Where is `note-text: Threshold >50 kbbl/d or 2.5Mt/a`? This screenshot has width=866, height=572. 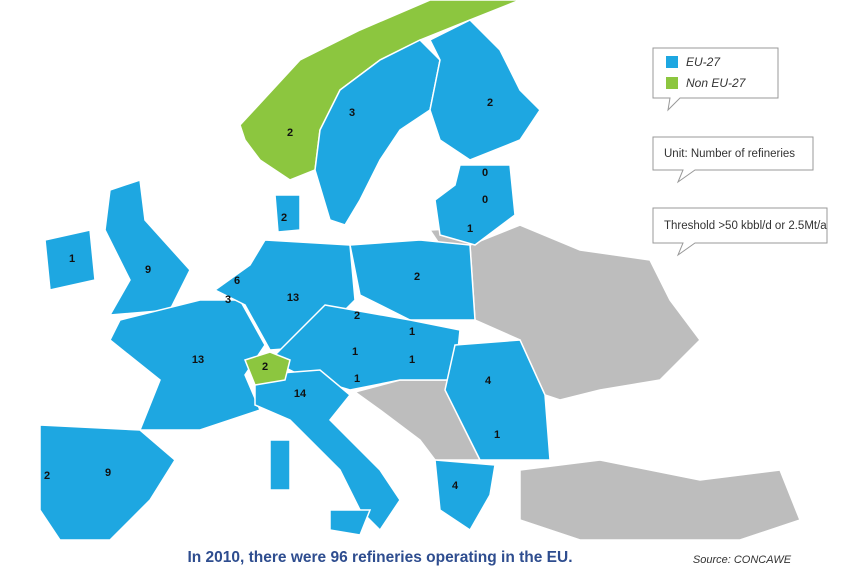
note-text: Threshold >50 kbbl/d or 2.5Mt/a is located at coordinates (745, 226).